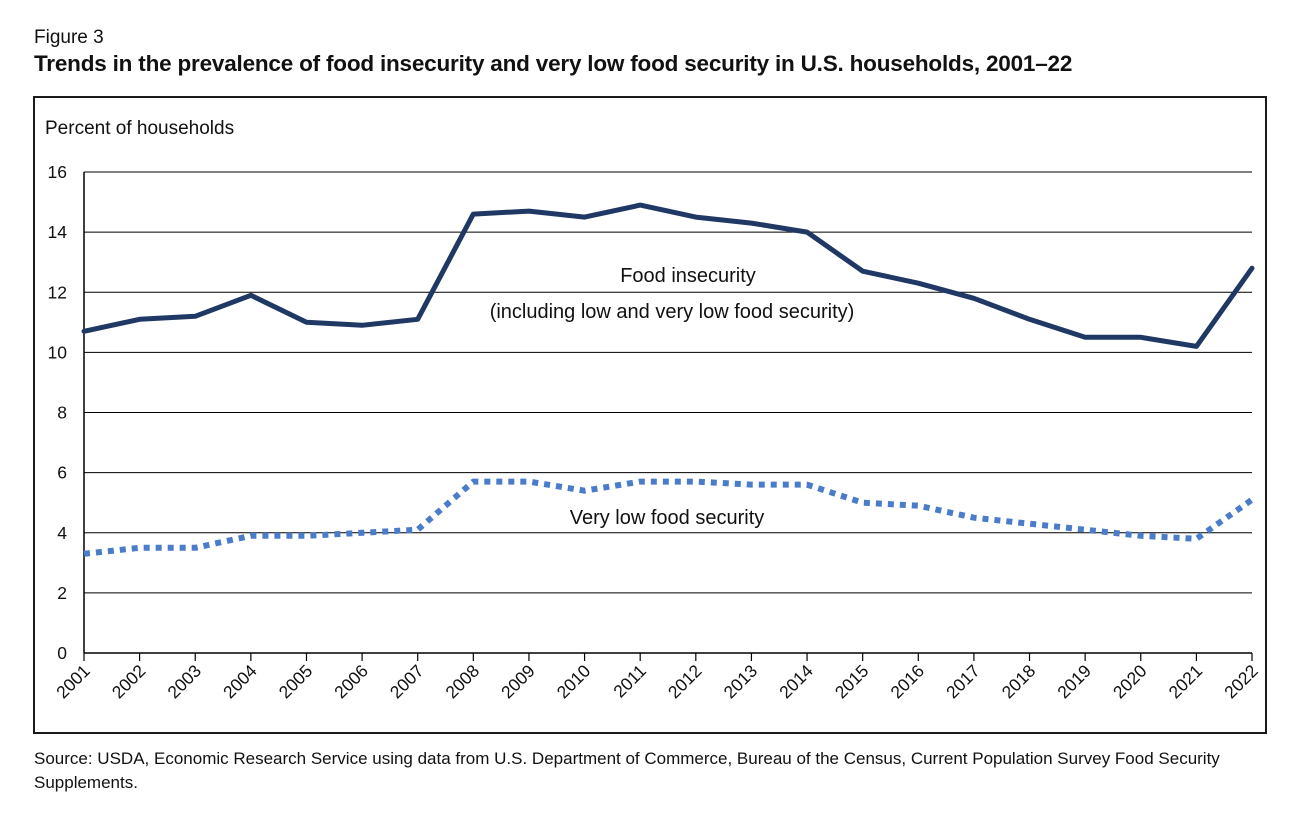  I want to click on series-line-very-low-food-security, so click(668, 517).